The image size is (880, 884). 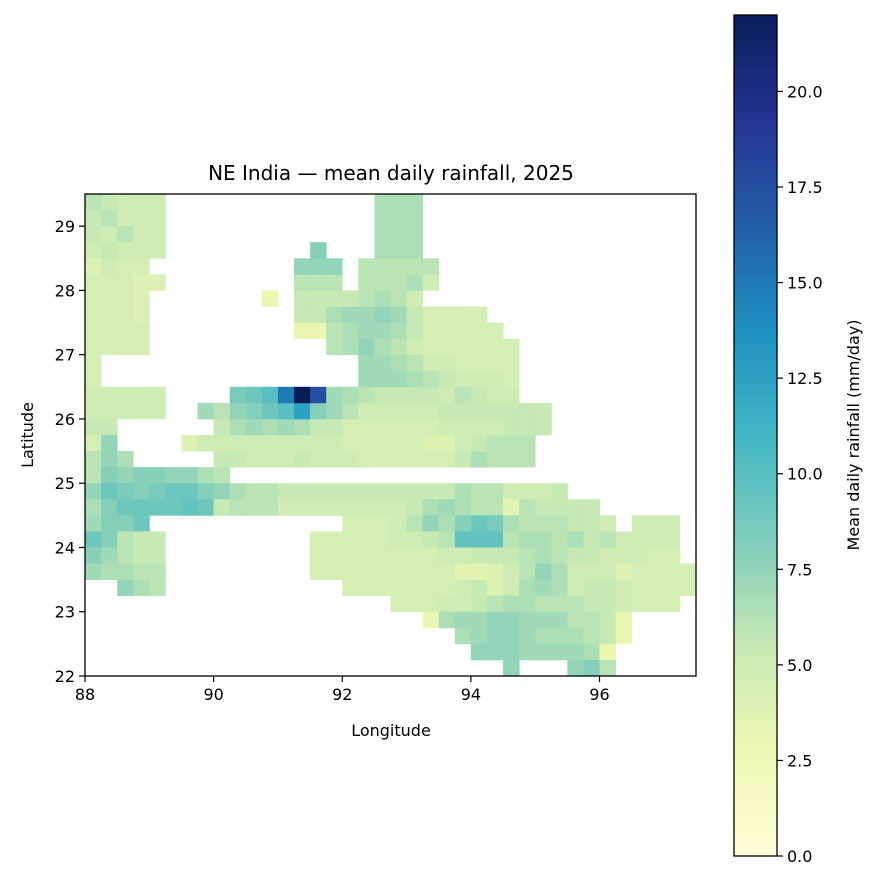 What do you see at coordinates (391, 730) in the screenshot?
I see `x-axis-label: Longitude` at bounding box center [391, 730].